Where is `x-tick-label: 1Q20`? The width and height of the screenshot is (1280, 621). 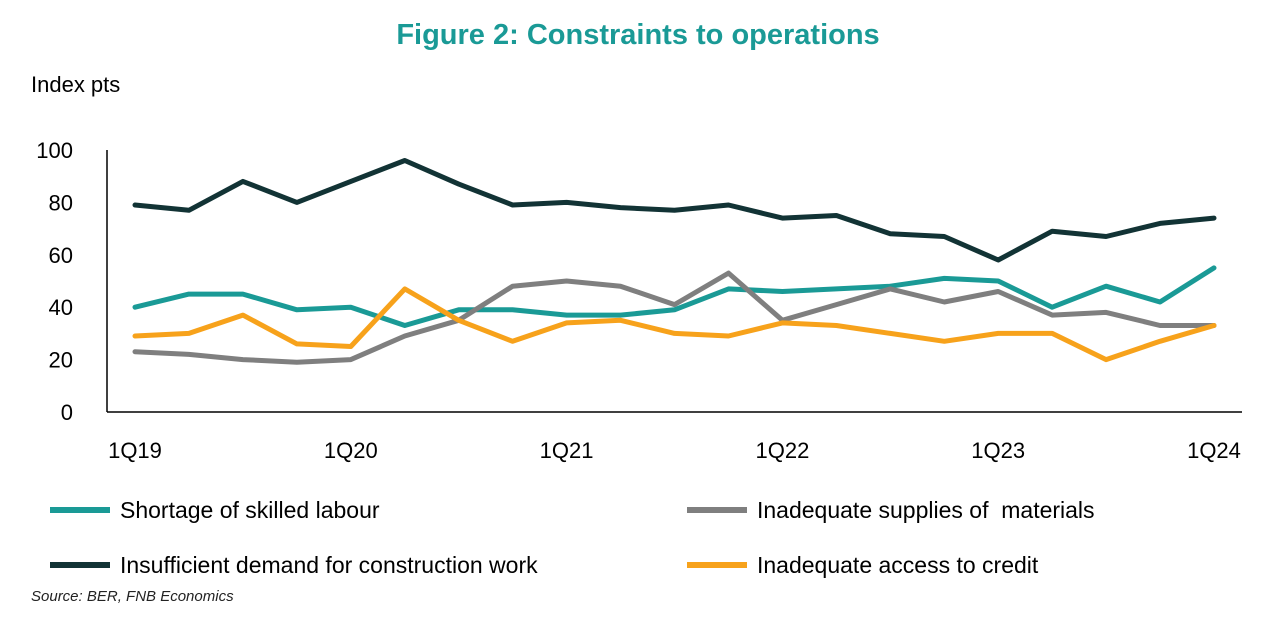
x-tick-label: 1Q20 is located at coordinates (351, 450).